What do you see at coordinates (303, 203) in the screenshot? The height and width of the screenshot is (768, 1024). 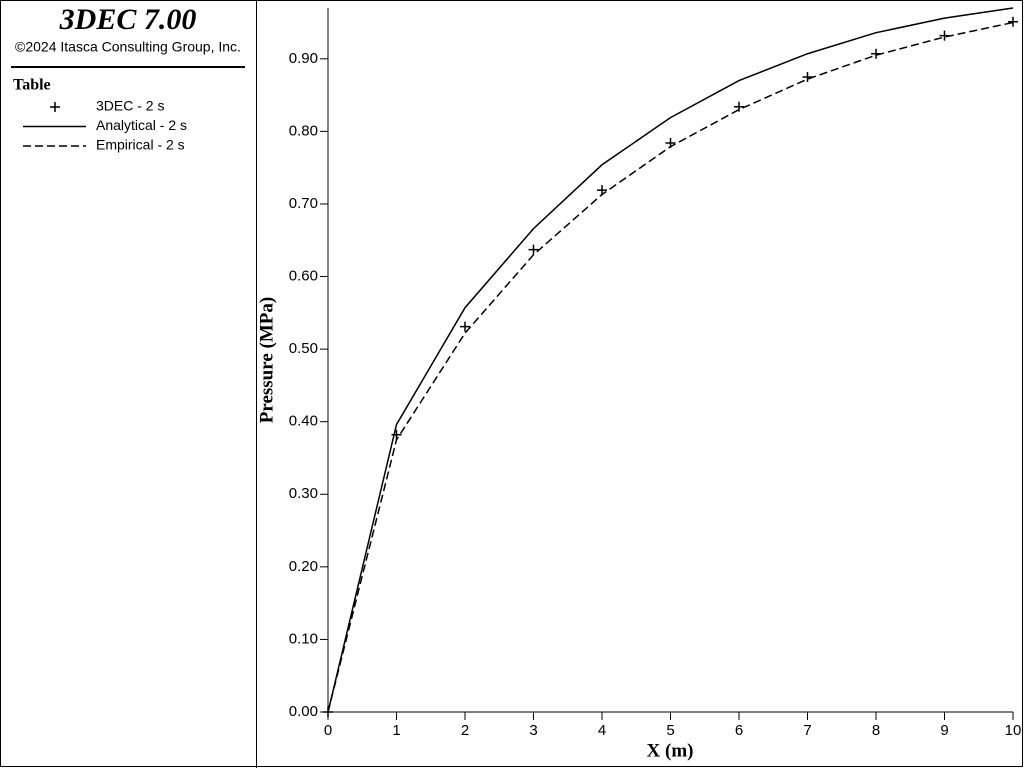 I see `y-tick-label: 0.70` at bounding box center [303, 203].